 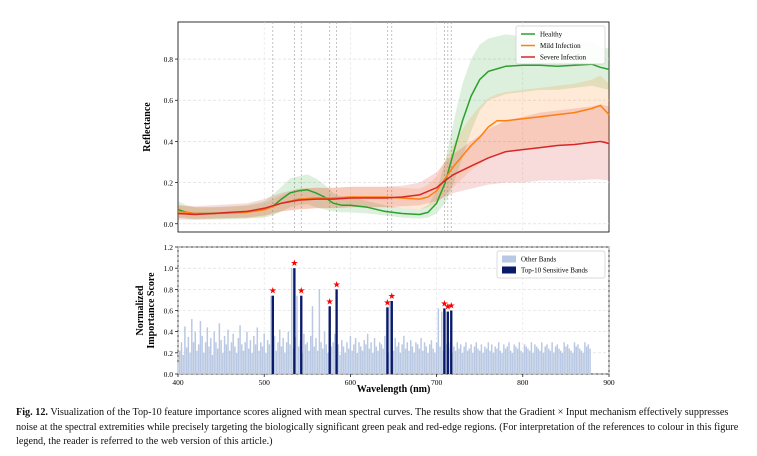 What do you see at coordinates (393, 380) in the screenshot?
I see `importance-x-ticks: 400 500 600 700 800 900` at bounding box center [393, 380].